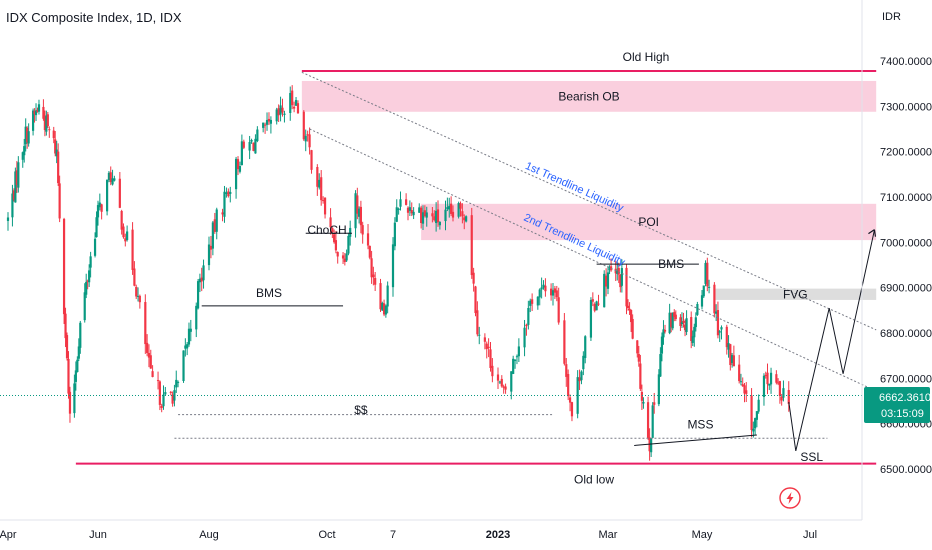 This screenshot has height=550, width=932. I want to click on lightning-icon-bolt, so click(790, 498).